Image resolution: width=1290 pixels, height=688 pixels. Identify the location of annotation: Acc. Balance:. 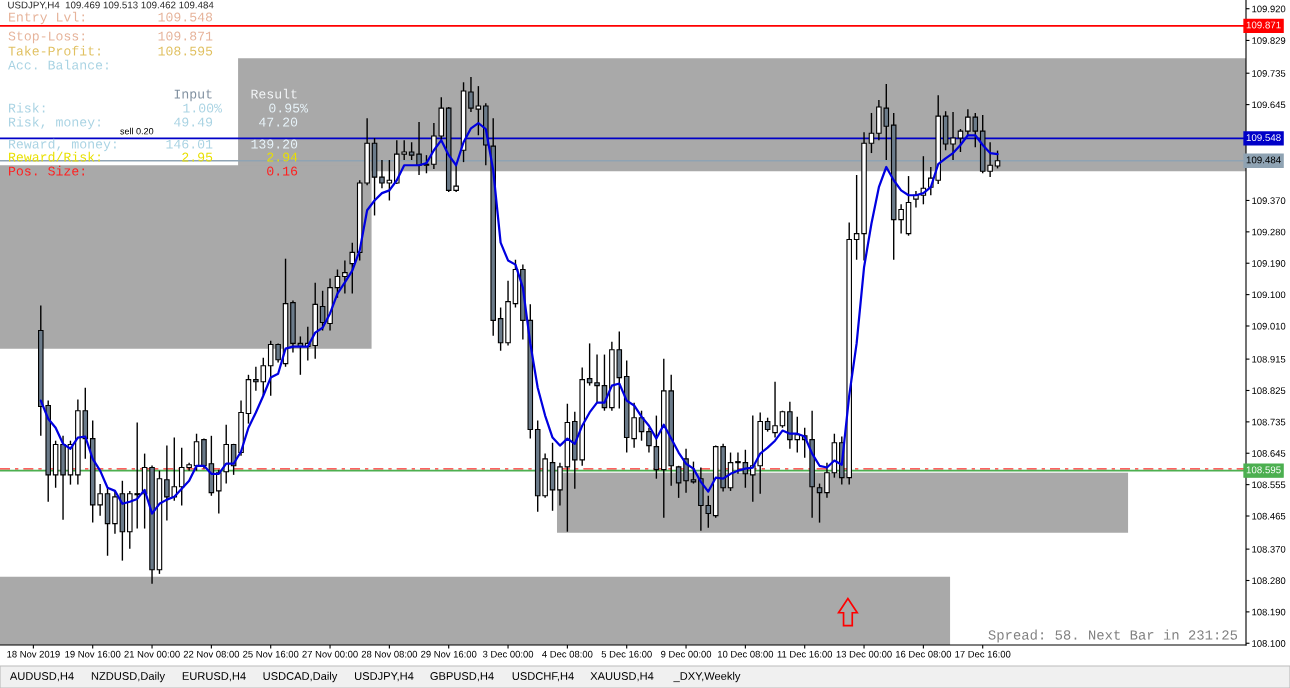
(58, 64).